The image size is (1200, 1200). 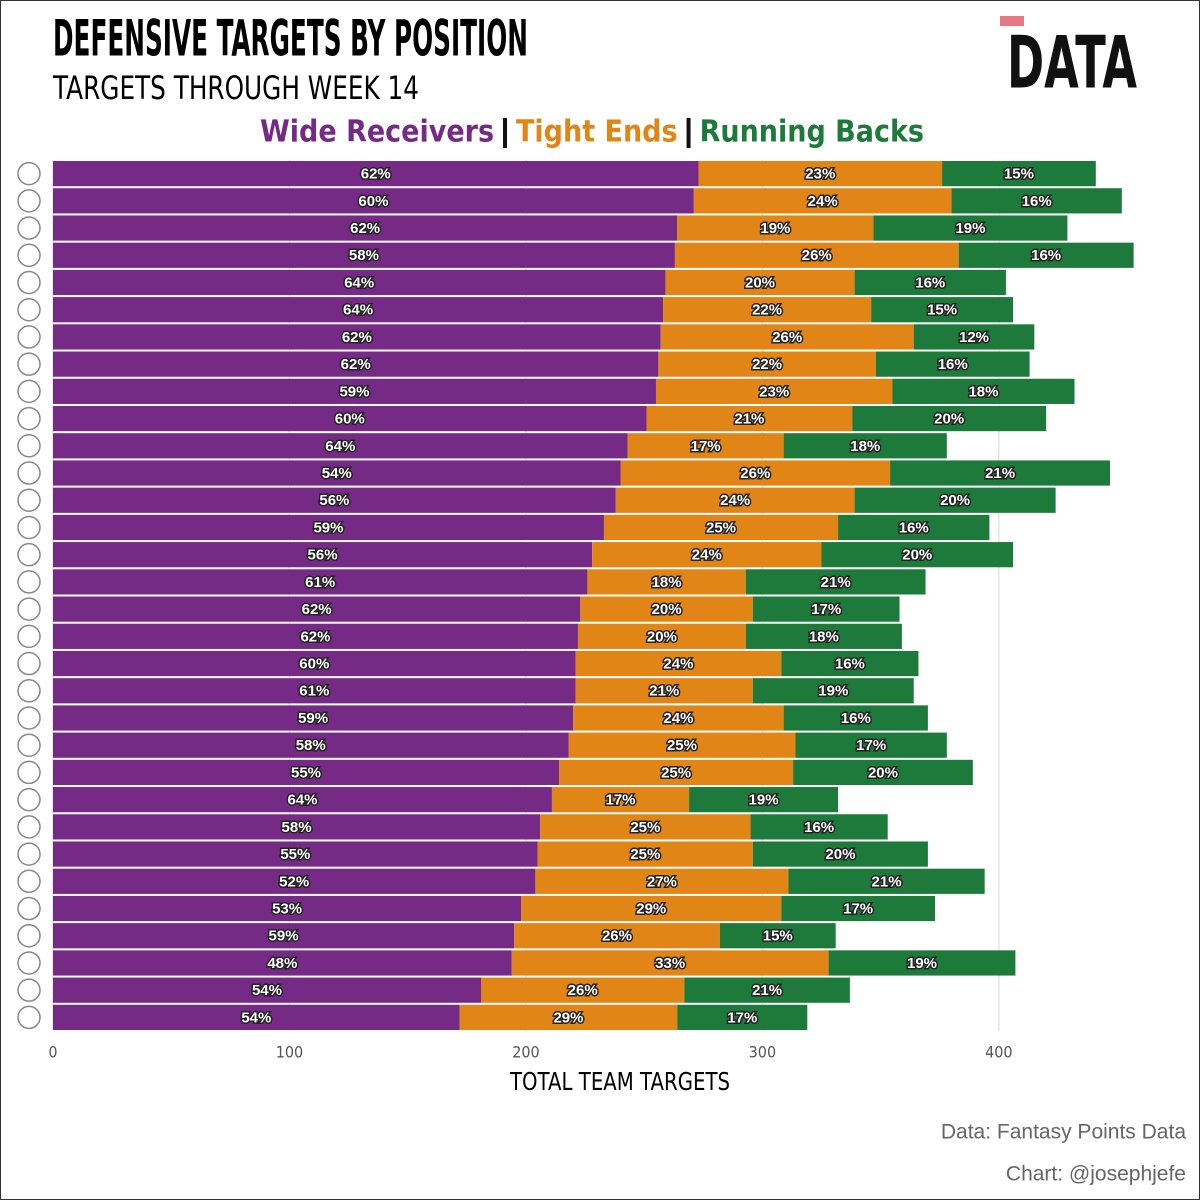 I want to click on data-label: 52%, so click(x=294, y=881).